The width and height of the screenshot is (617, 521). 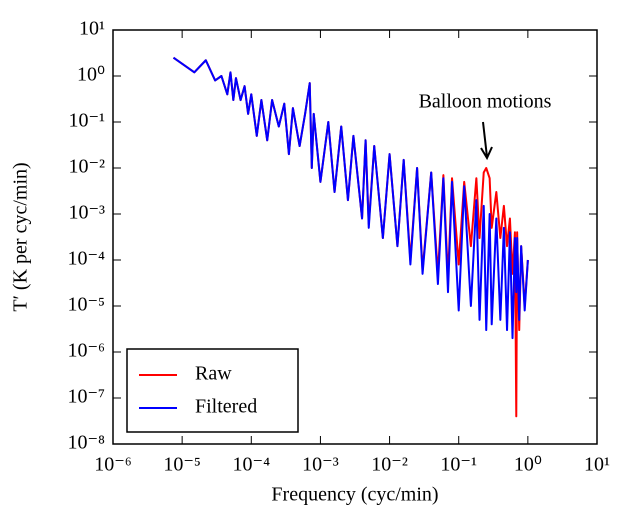 What do you see at coordinates (485, 102) in the screenshot?
I see `annotation: Balloon motions` at bounding box center [485, 102].